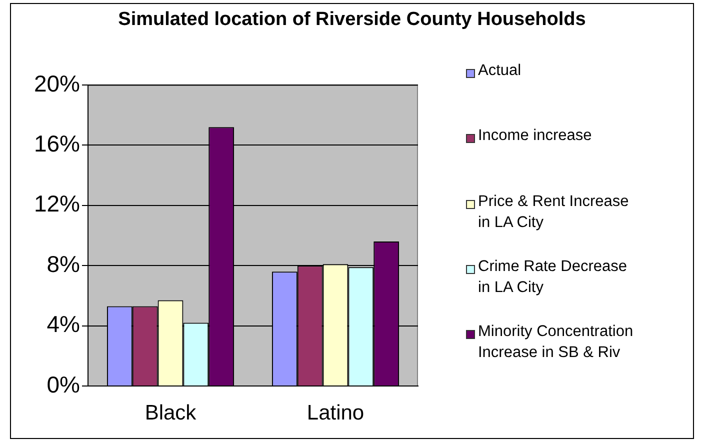 The image size is (704, 445). I want to click on legend-label: Income increase, so click(535, 136).